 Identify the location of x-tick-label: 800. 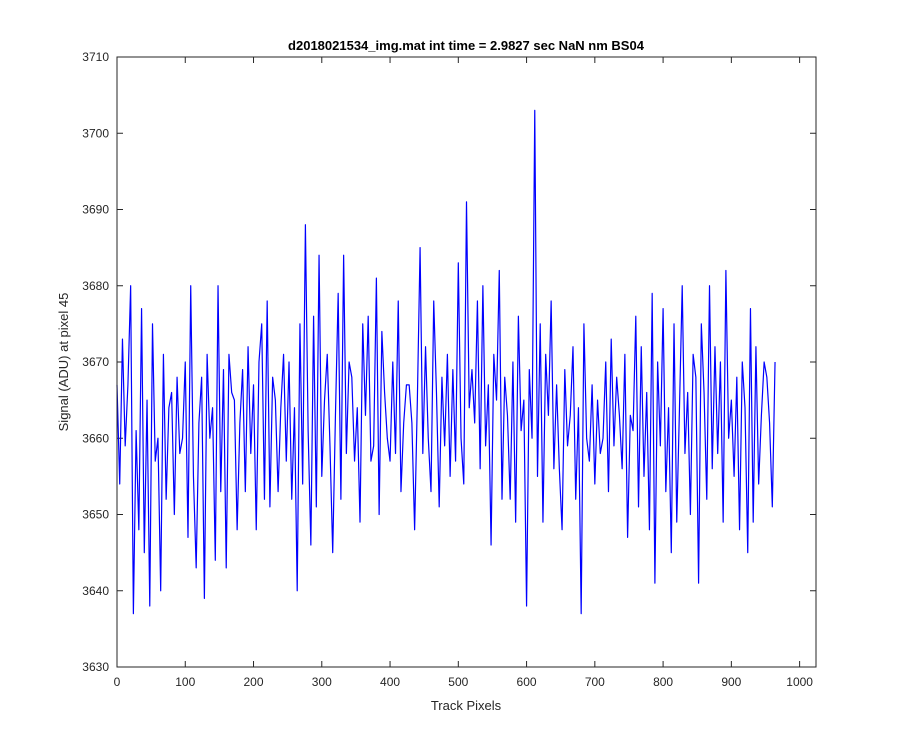
(663, 682).